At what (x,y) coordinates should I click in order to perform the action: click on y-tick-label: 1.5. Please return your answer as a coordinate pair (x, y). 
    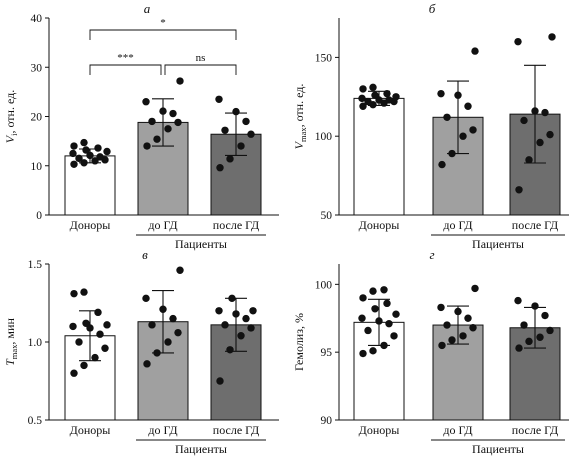
    Looking at the image, I should click on (35, 265).